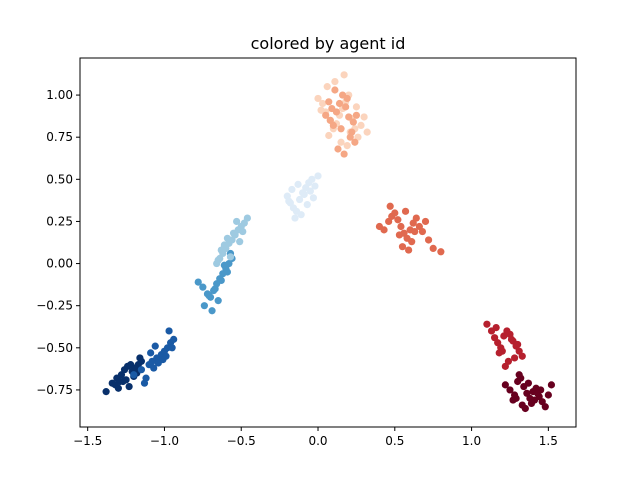 This screenshot has height=480, width=640. I want to click on x-tick-label: 1.0, so click(471, 441).